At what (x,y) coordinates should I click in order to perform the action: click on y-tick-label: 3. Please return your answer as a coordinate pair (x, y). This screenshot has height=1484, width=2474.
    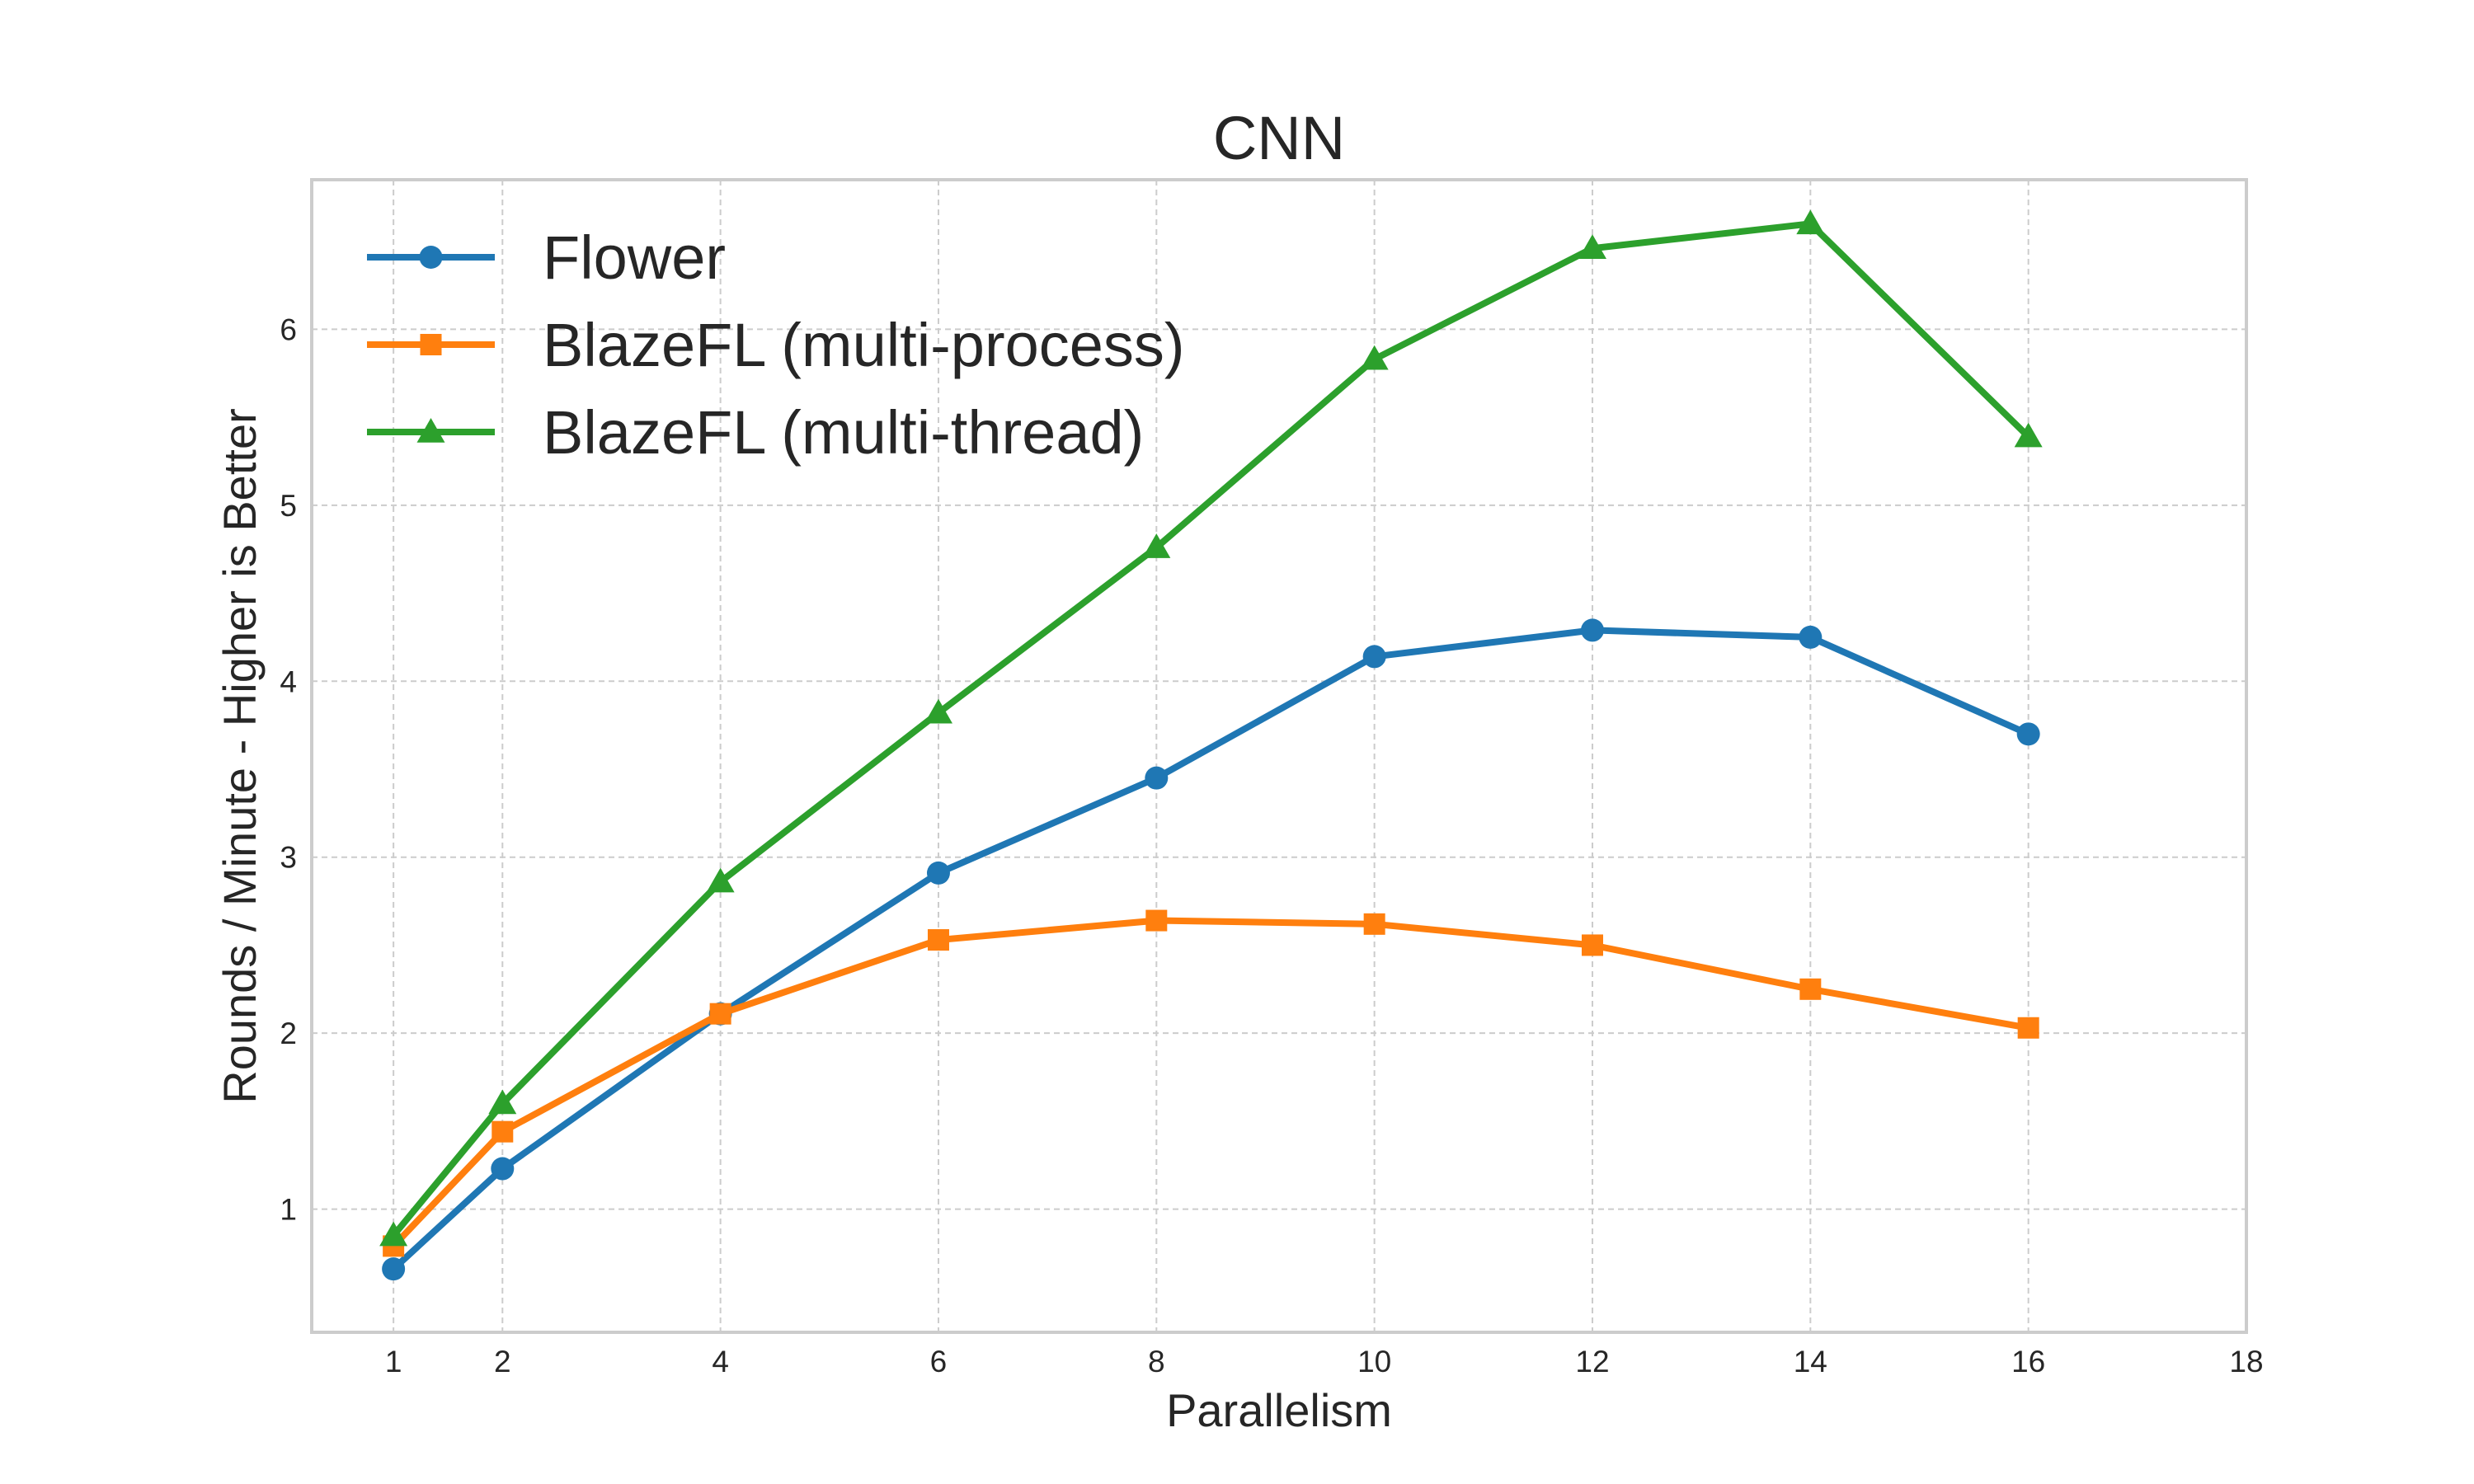
    Looking at the image, I should click on (288, 858).